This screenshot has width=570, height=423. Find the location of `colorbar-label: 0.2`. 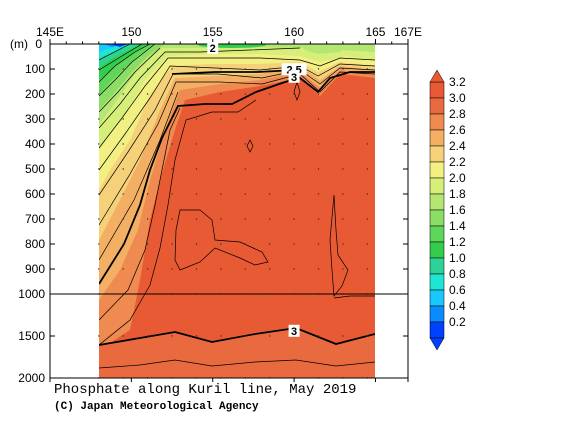

colorbar-label: 0.2 is located at coordinates (457, 322).